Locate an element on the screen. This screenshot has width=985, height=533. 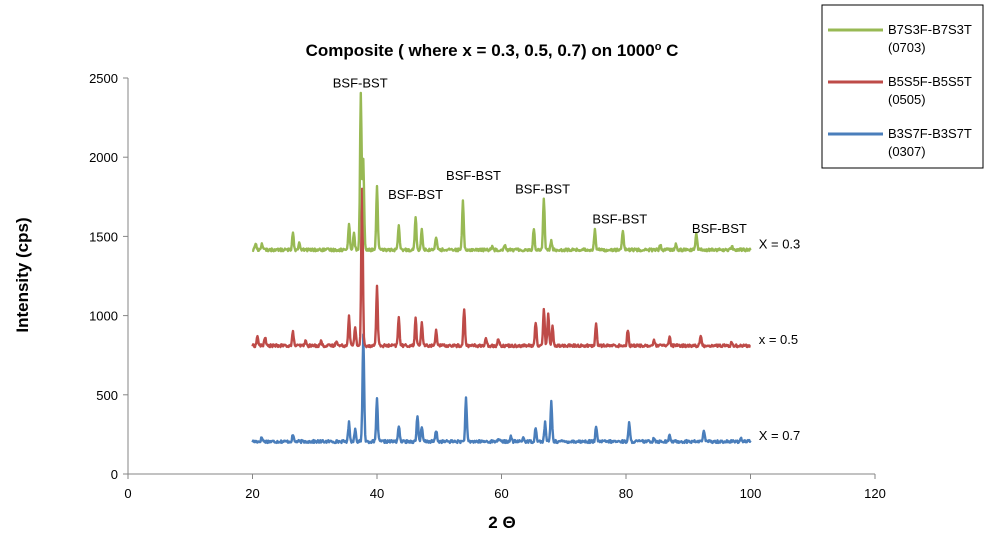
x-tick-label: 120 is located at coordinates (875, 493).